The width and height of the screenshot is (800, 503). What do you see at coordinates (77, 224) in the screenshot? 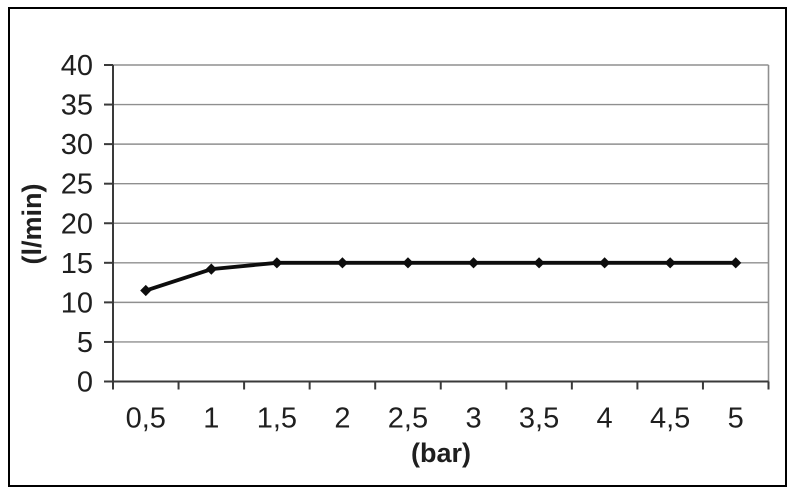
I see `y-tick-label: 20` at bounding box center [77, 224].